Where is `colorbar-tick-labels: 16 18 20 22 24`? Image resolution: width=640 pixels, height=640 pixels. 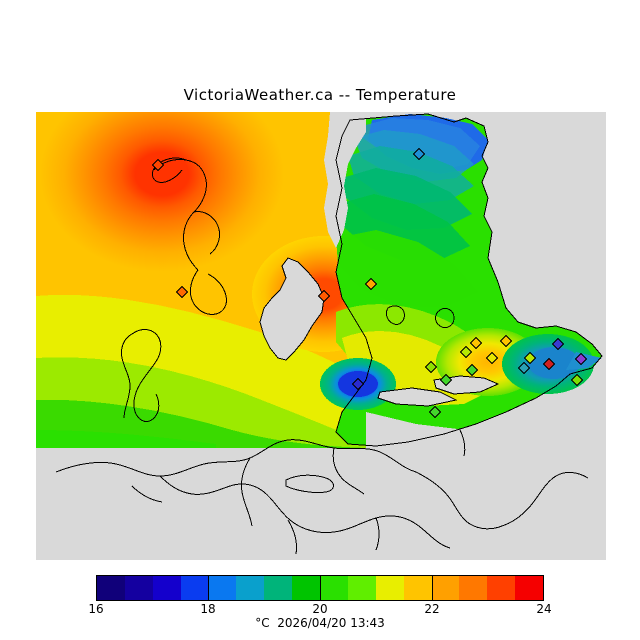
colorbar-tick-labels: 16 18 20 22 24 is located at coordinates (320, 610).